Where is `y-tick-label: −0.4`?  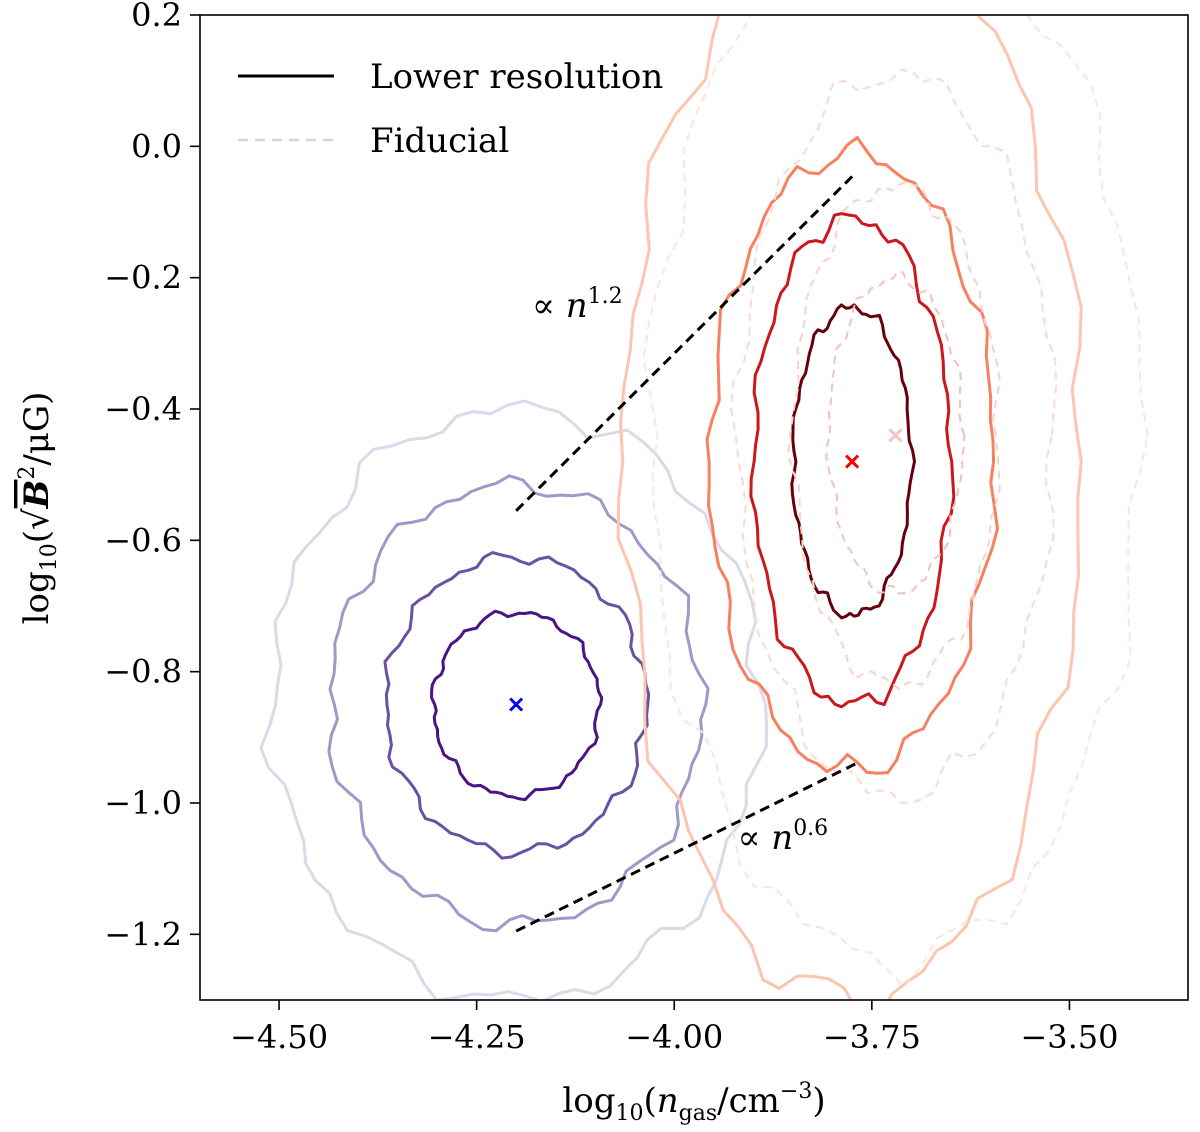
y-tick-label: −0.4 is located at coordinates (143, 409).